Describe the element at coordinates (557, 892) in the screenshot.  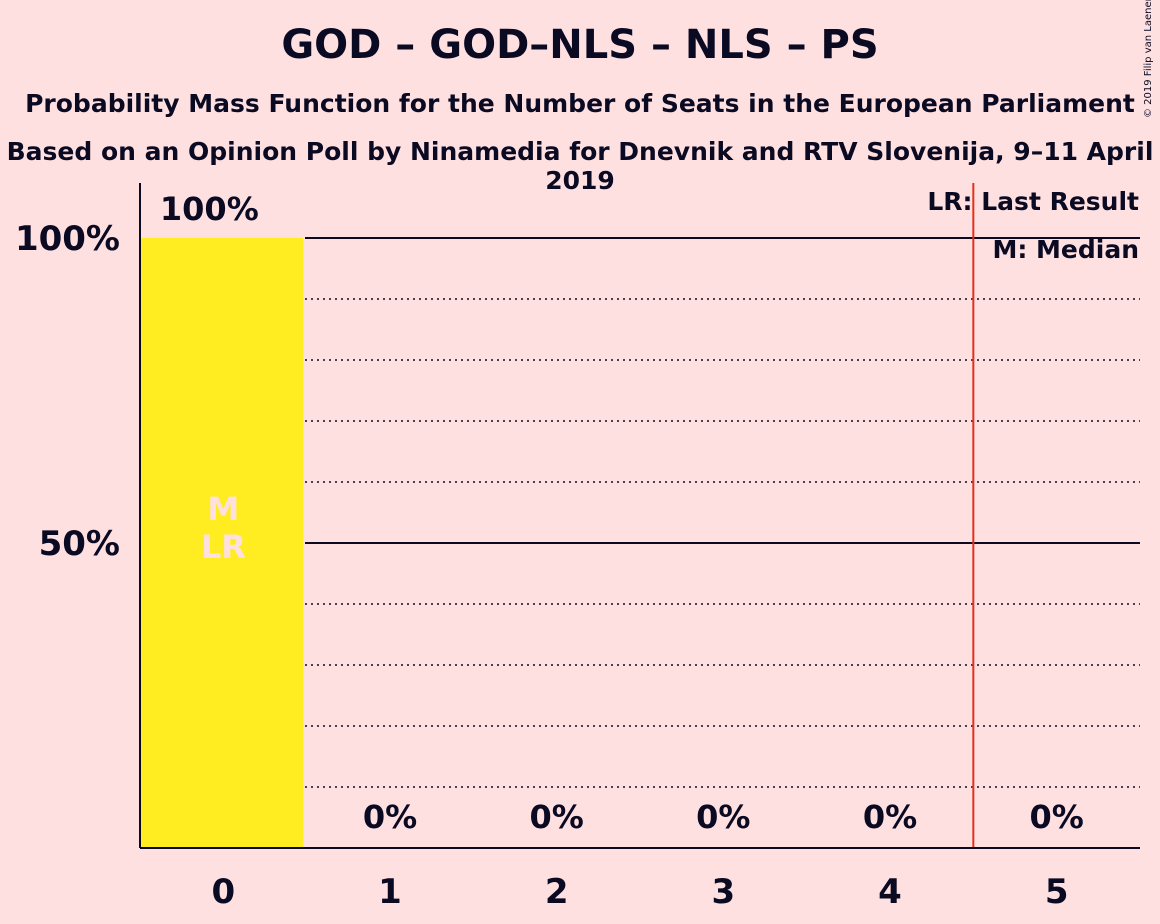
I see `x-tick-label: 2` at that location.